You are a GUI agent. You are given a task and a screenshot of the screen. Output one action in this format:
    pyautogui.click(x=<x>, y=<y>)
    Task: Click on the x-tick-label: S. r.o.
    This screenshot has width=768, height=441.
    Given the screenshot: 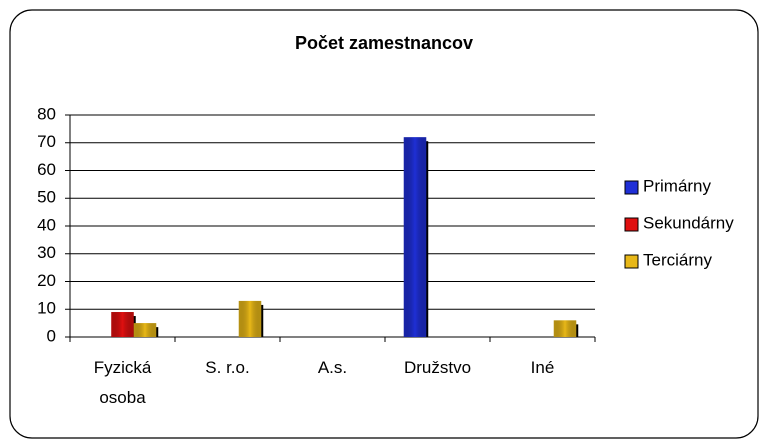 What is the action you would take?
    pyautogui.click(x=227, y=367)
    